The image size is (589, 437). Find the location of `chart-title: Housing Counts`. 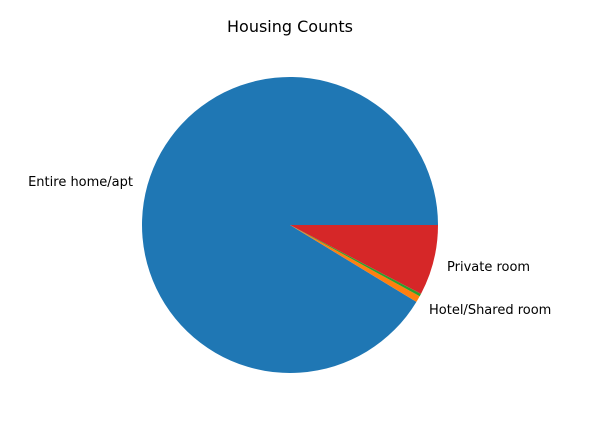

chart-title: Housing Counts is located at coordinates (290, 26).